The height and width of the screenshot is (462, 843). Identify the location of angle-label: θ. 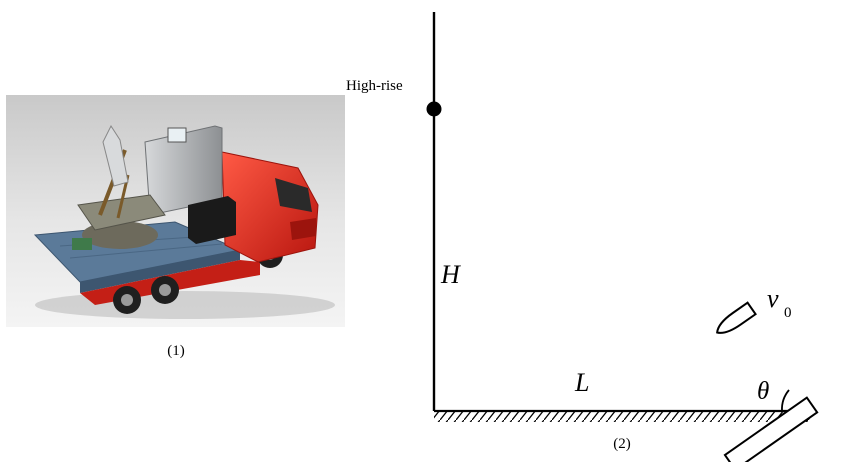
(763, 391).